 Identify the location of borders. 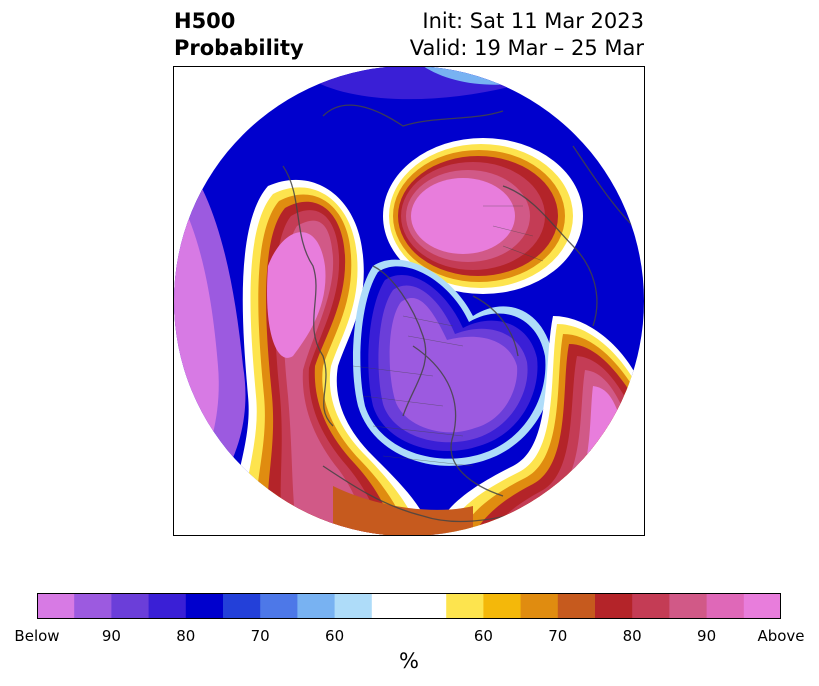
(448, 336).